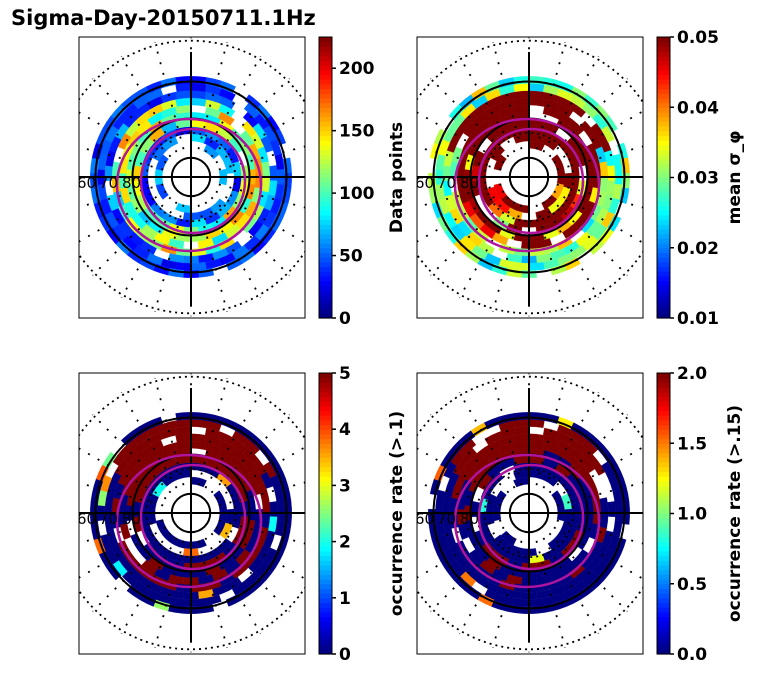 This screenshot has width=759, height=674. What do you see at coordinates (193, 181) in the screenshot?
I see `auroral-oval-inner` at bounding box center [193, 181].